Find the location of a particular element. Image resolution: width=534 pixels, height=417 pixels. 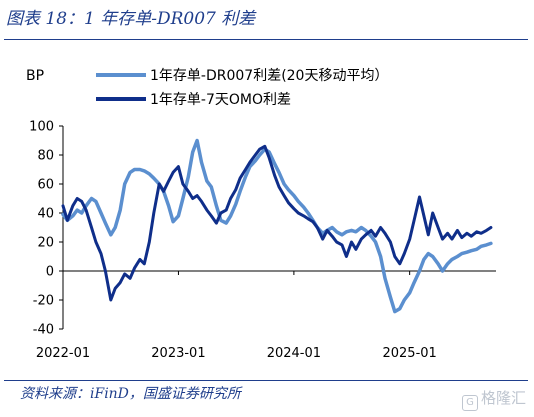

y-tick-label: 60 is located at coordinates (45, 185).